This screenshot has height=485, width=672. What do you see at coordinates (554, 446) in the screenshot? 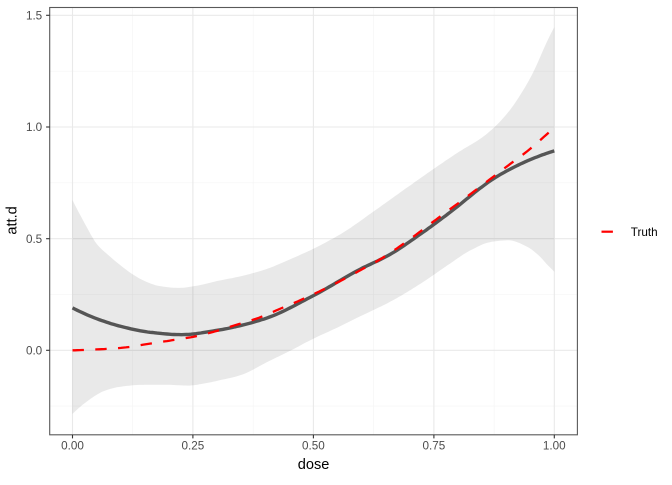
I see `svg-text: 1.00` at bounding box center [554, 446].